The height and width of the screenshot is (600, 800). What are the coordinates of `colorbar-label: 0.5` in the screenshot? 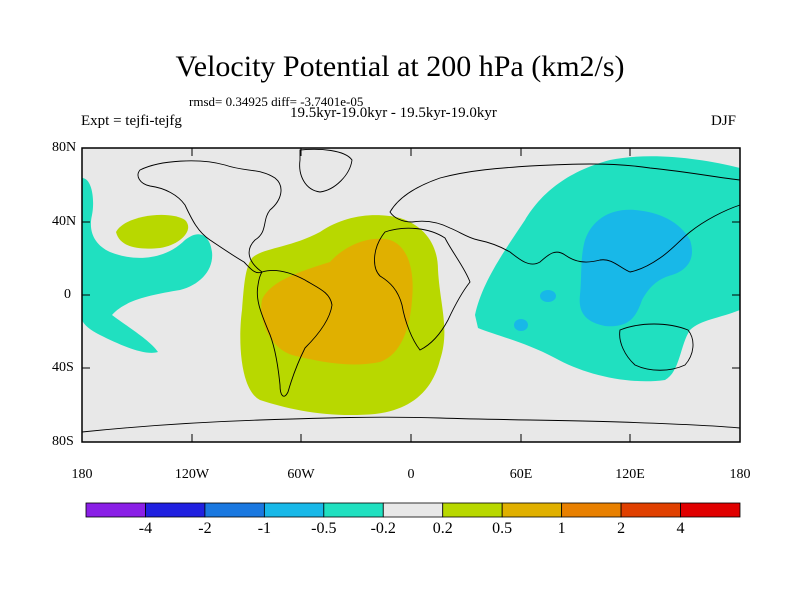 It's located at (502, 528).